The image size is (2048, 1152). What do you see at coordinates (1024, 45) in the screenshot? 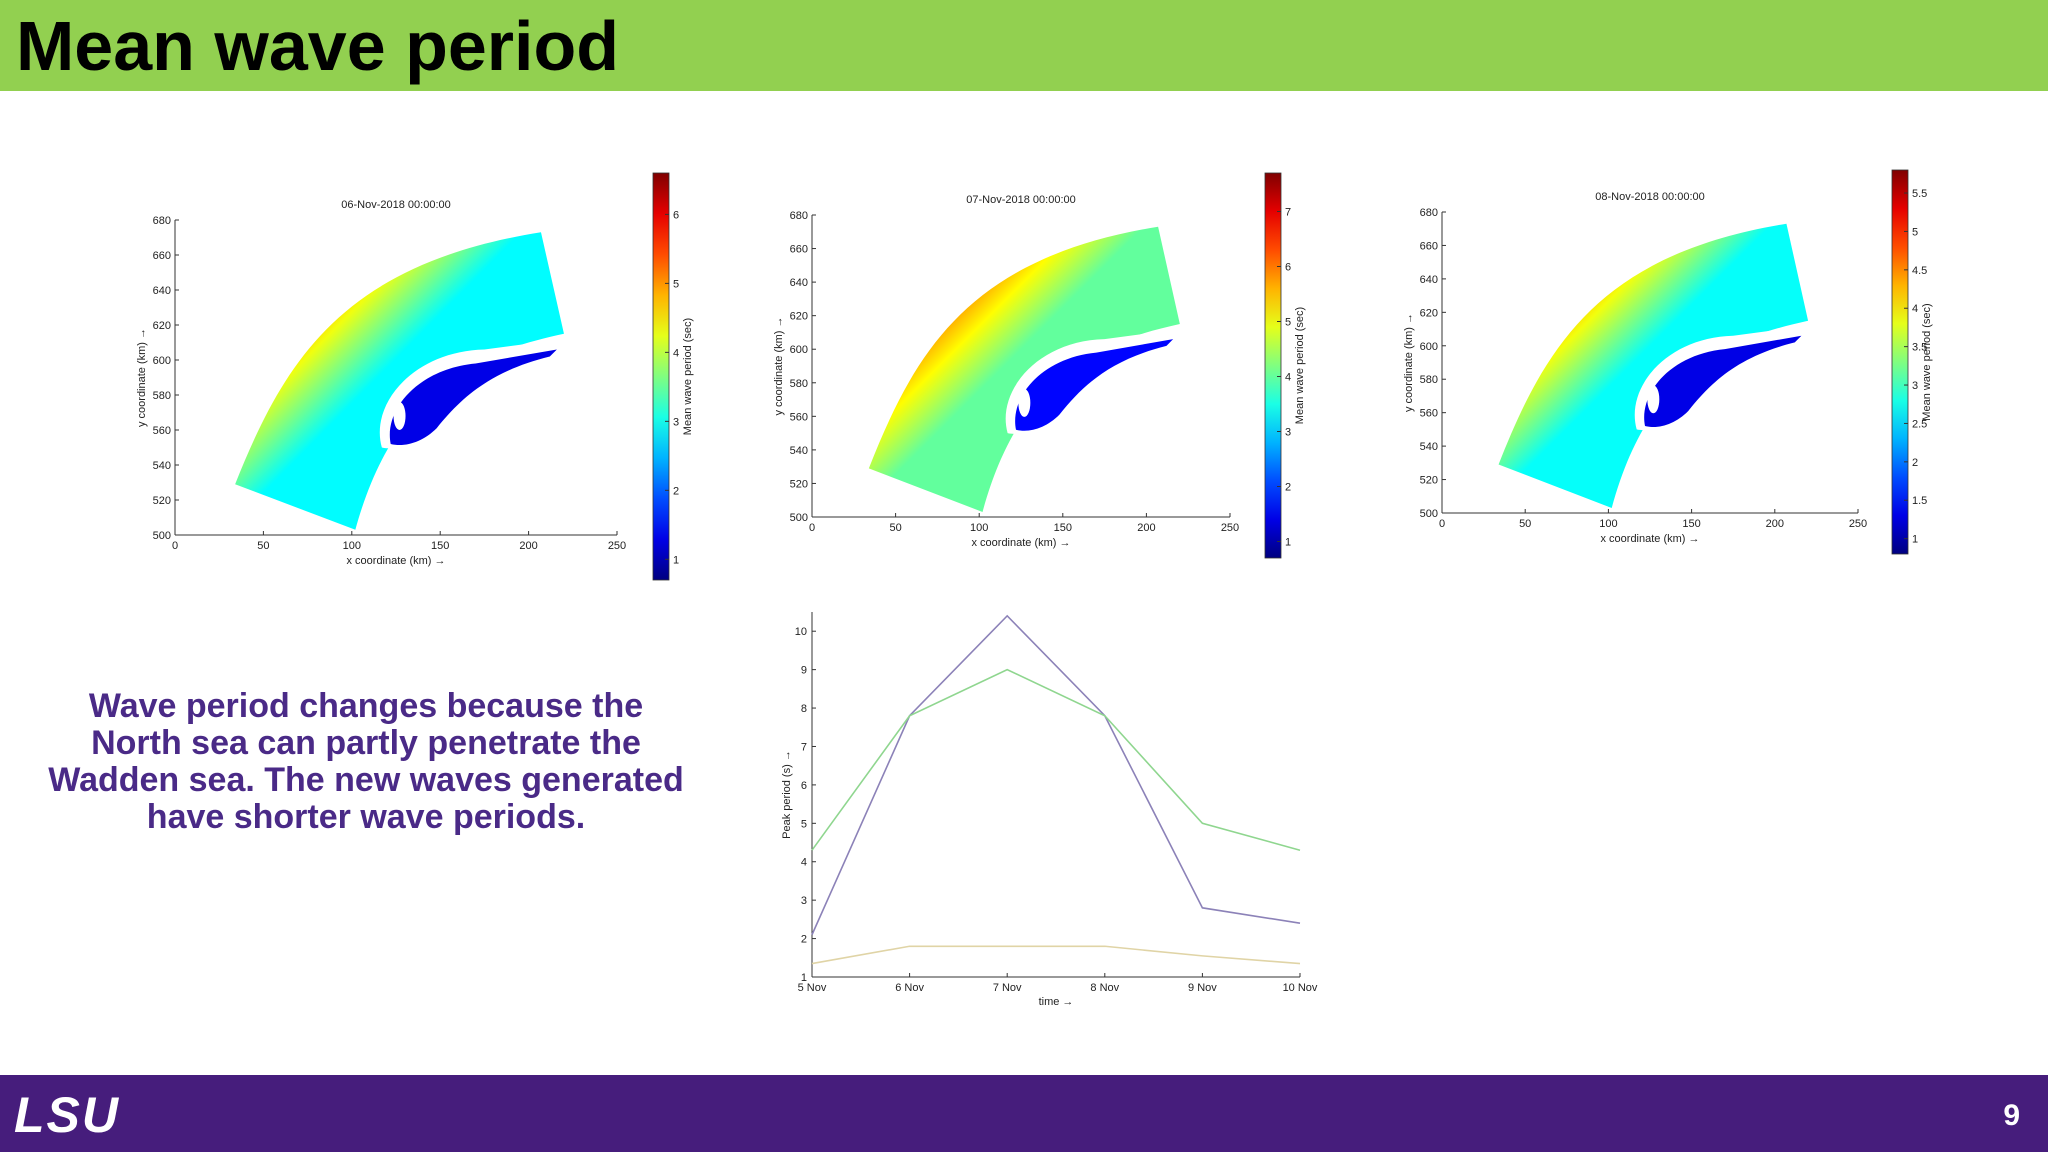
I see `title-bar` at bounding box center [1024, 45].